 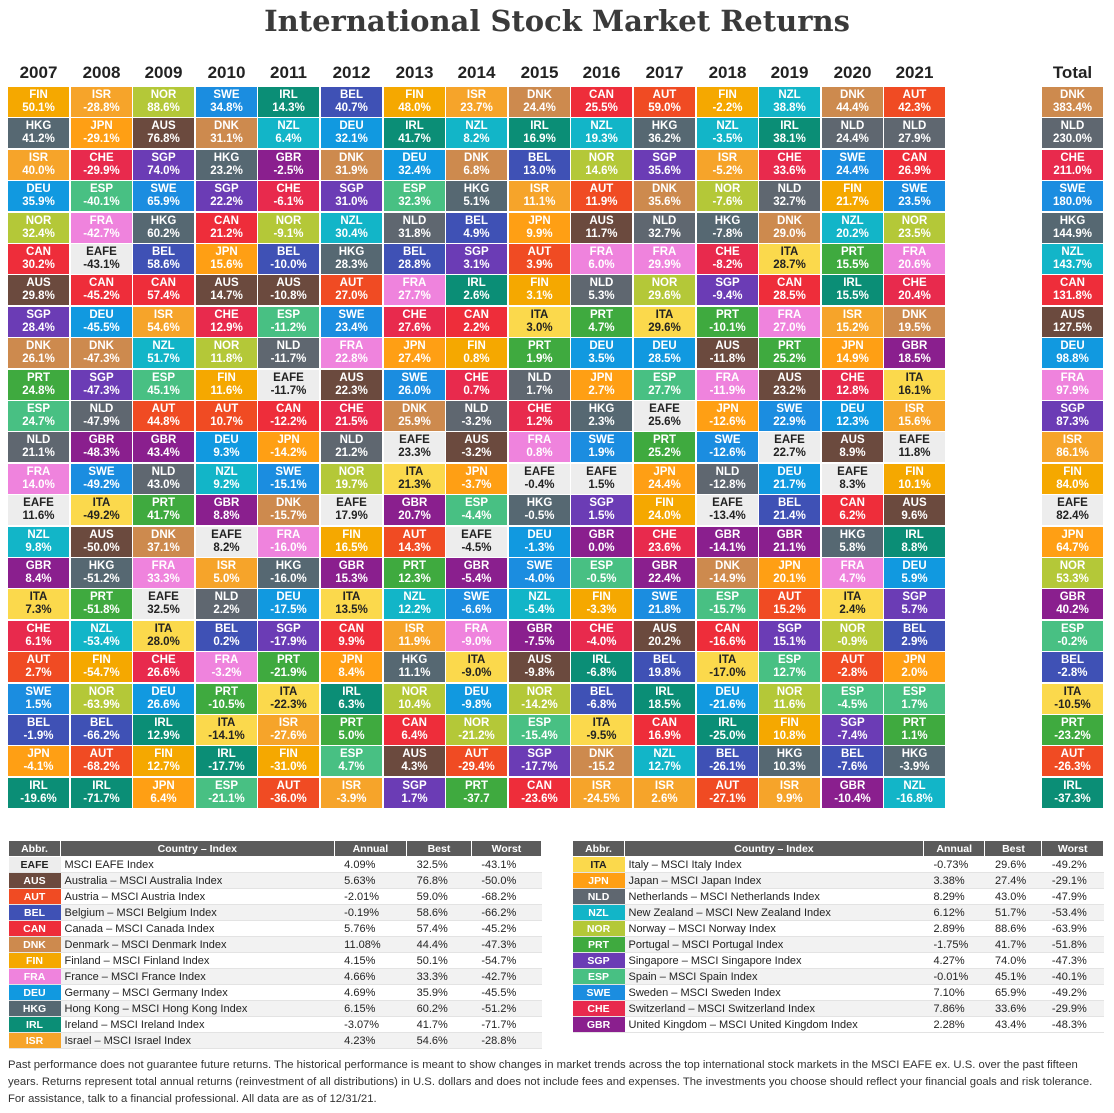 I want to click on cell-2008-eafe: EAFE -43.1%, so click(x=101, y=259).